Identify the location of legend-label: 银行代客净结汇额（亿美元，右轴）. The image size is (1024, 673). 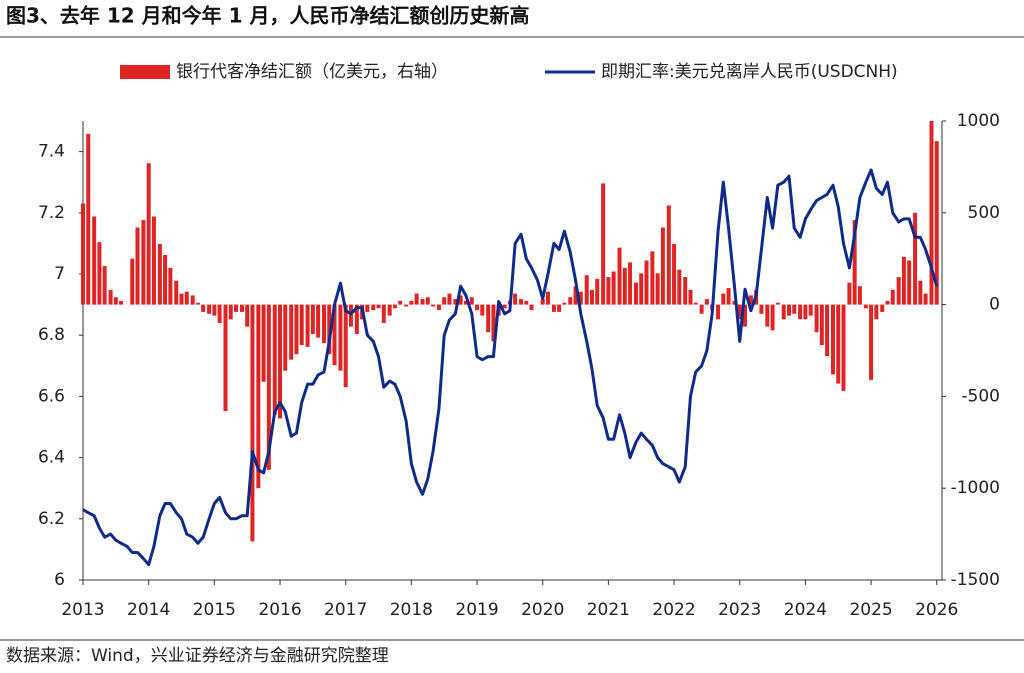
(312, 72).